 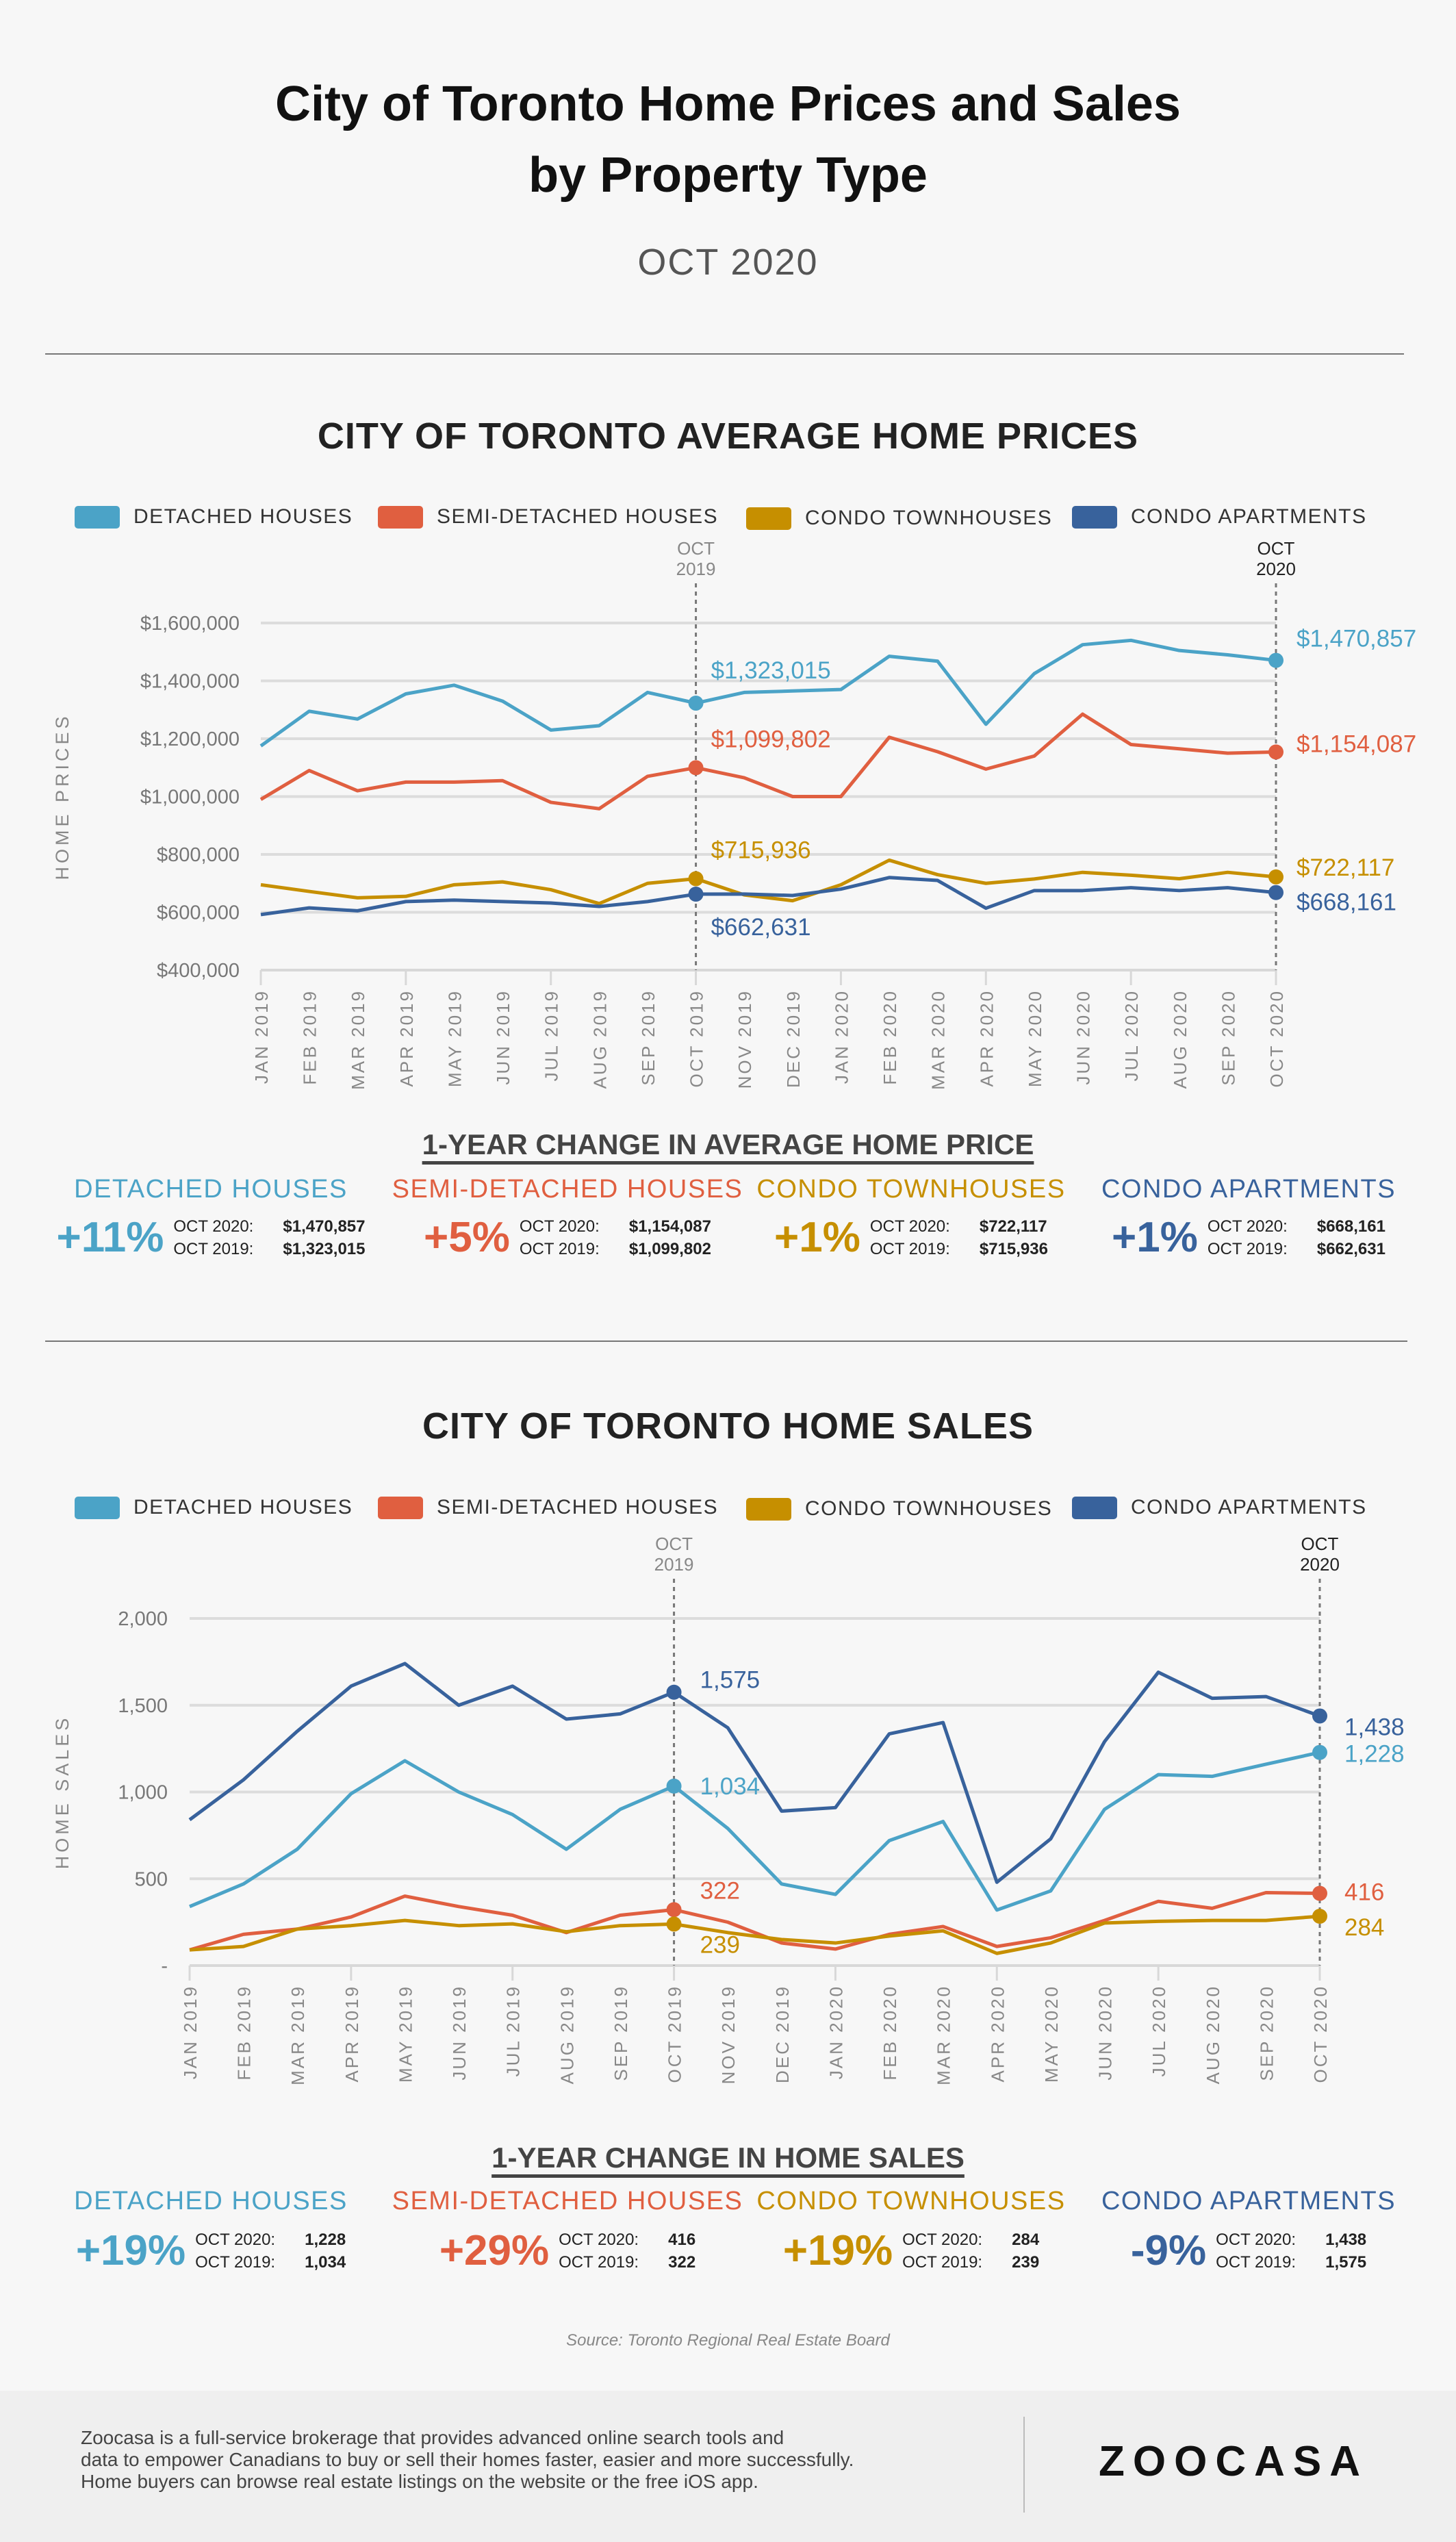 I want to click on change-percent: +11%, so click(x=110, y=1237).